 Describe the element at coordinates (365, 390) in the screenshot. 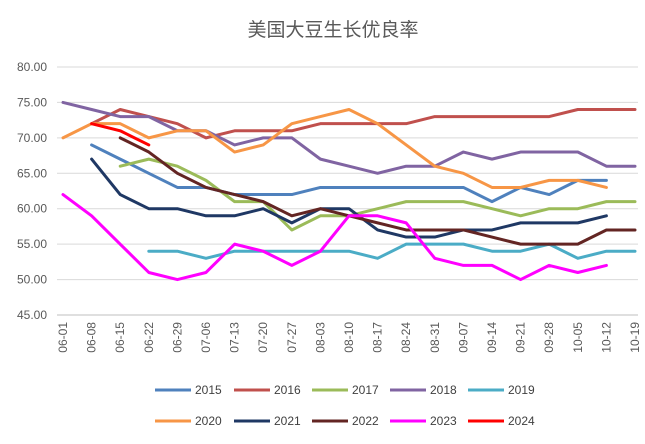

I see `legend-label-2017: 2017` at that location.